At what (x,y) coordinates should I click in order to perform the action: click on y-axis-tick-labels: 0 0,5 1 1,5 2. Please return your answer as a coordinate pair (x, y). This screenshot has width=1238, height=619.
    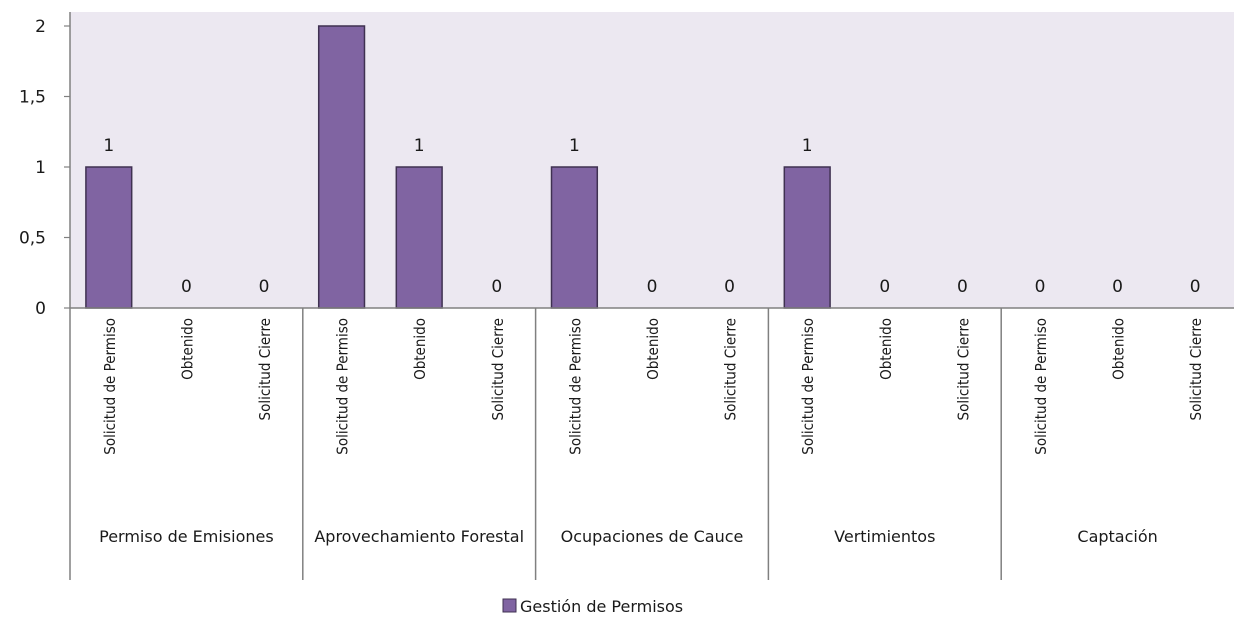
    Looking at the image, I should click on (32, 168).